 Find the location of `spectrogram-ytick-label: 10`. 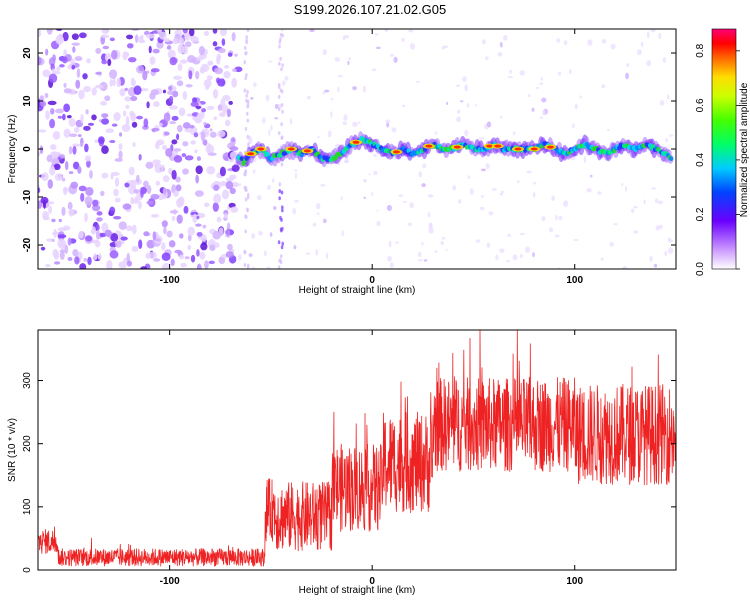

spectrogram-ytick-label: 10 is located at coordinates (27, 101).